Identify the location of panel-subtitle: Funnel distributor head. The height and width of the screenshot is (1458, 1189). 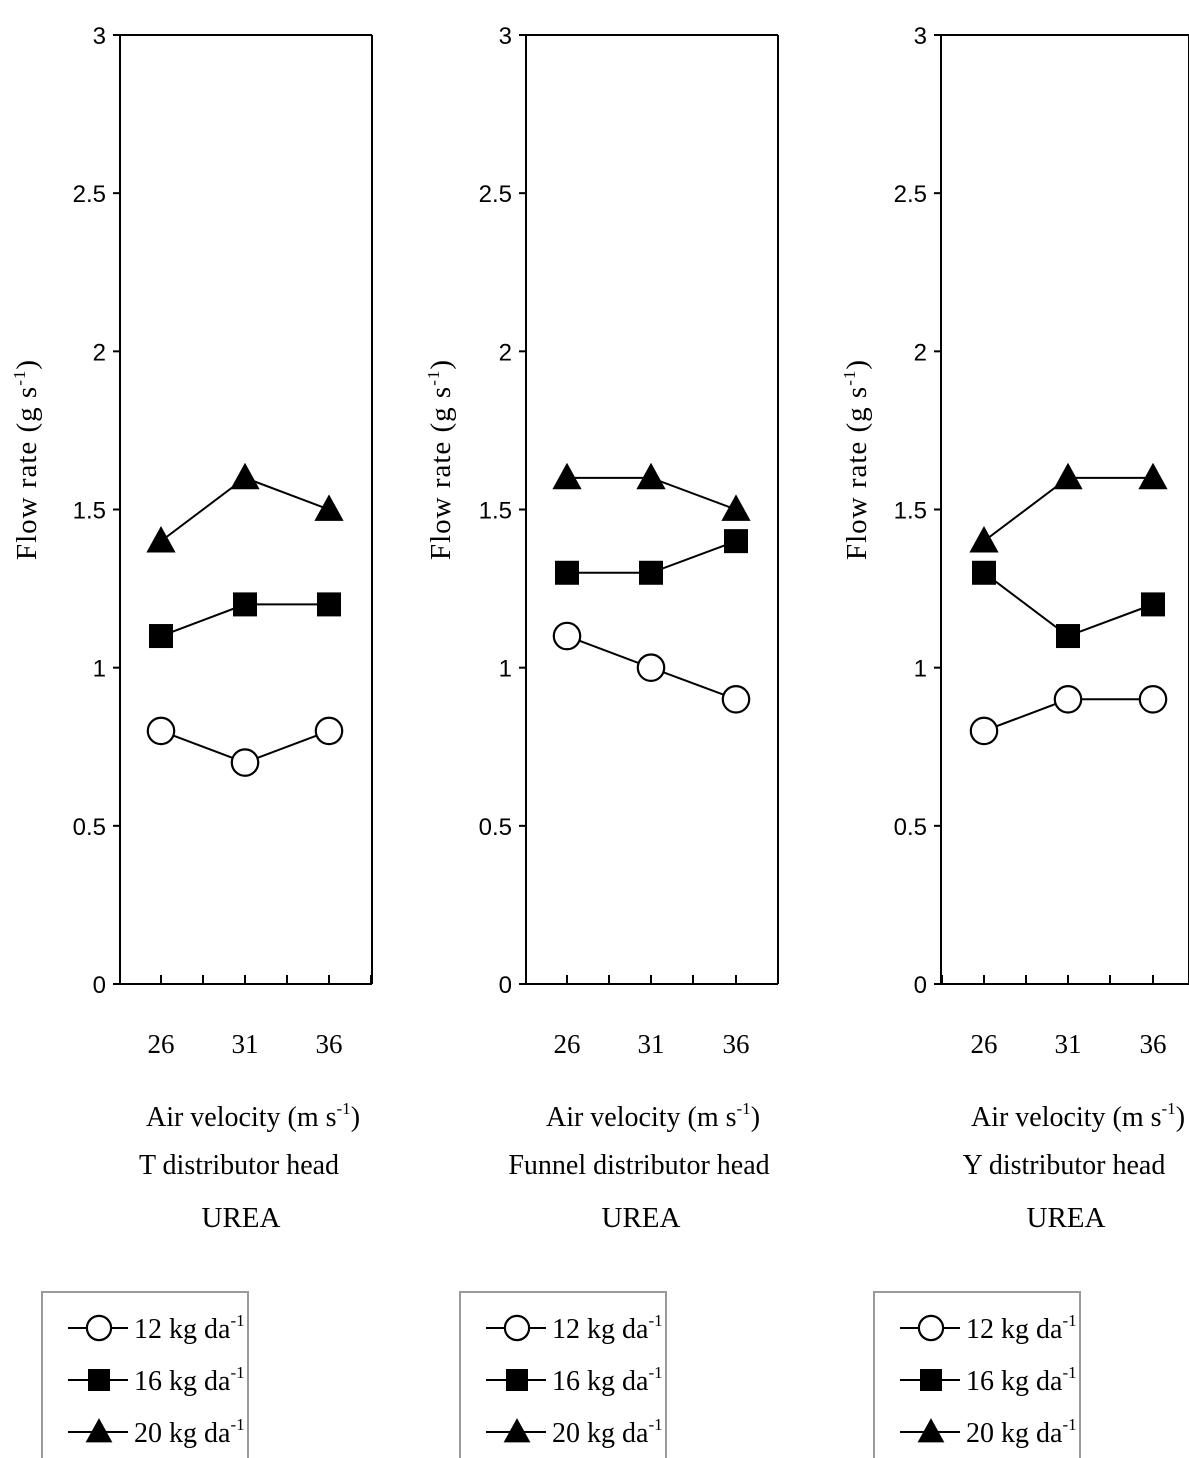
(638, 1165).